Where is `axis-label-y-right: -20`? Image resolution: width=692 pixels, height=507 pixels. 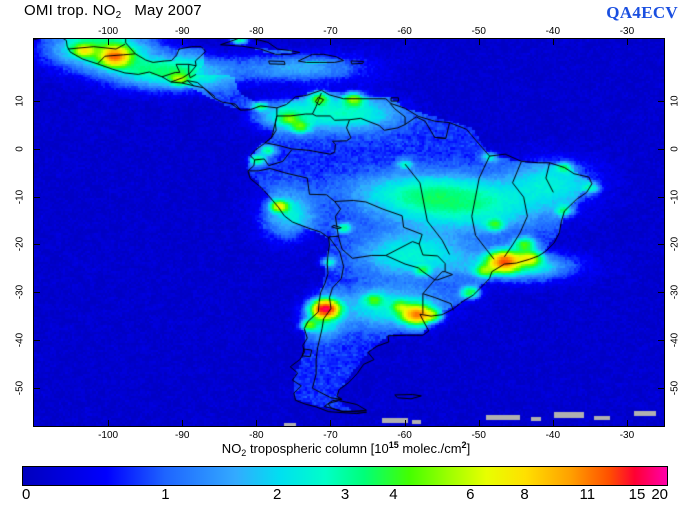 axis-label-y-right: -20 is located at coordinates (675, 244).